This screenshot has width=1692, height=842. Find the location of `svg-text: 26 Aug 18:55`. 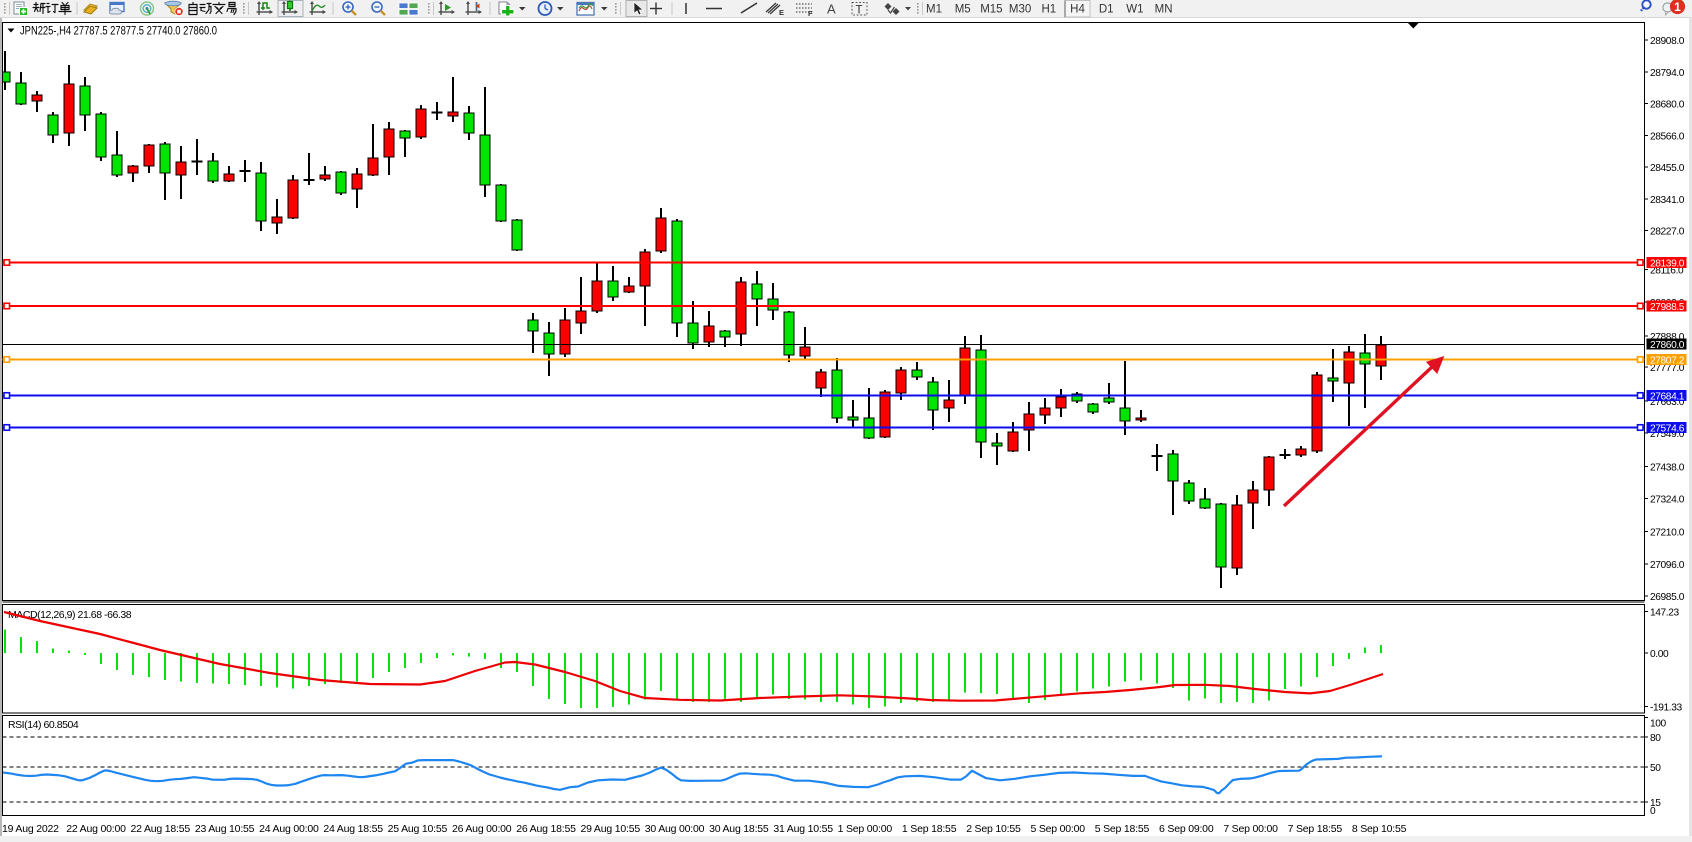

svg-text: 26 Aug 18:55 is located at coordinates (546, 829).